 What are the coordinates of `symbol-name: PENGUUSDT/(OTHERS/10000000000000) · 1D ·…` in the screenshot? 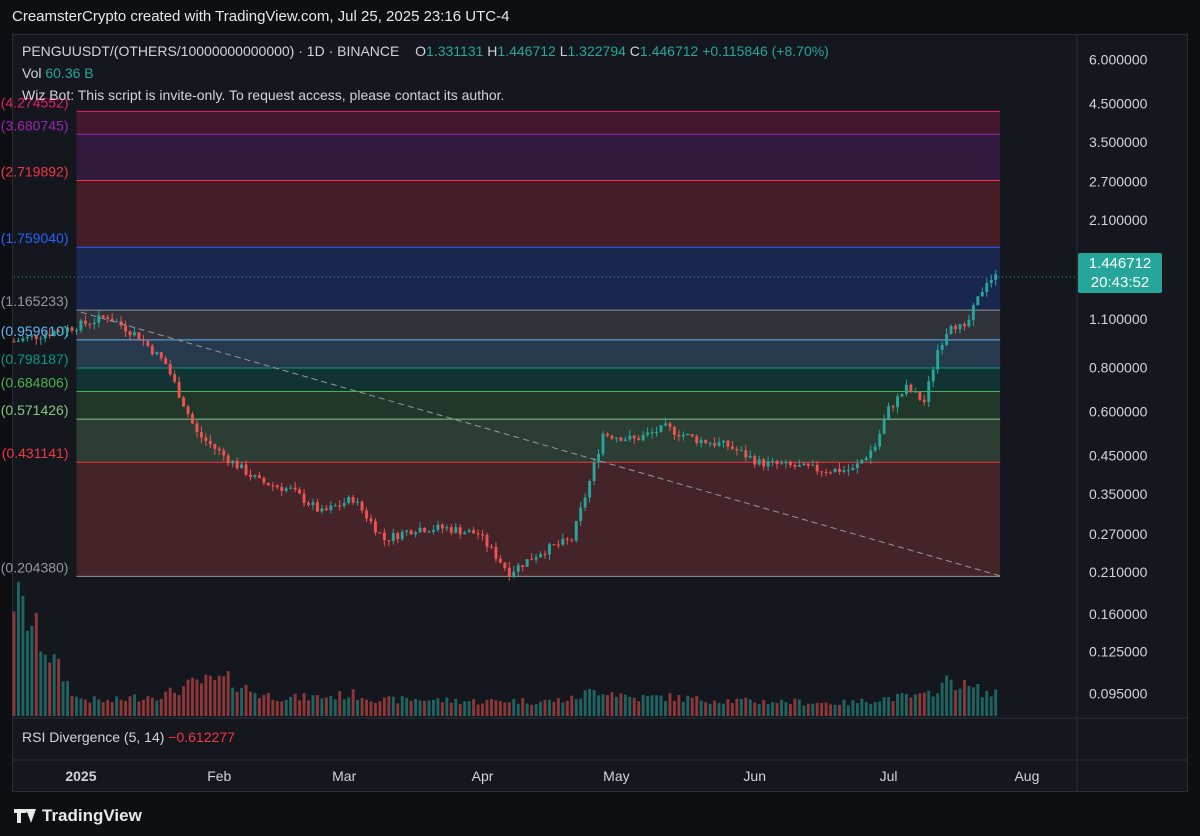 It's located at (211, 51).